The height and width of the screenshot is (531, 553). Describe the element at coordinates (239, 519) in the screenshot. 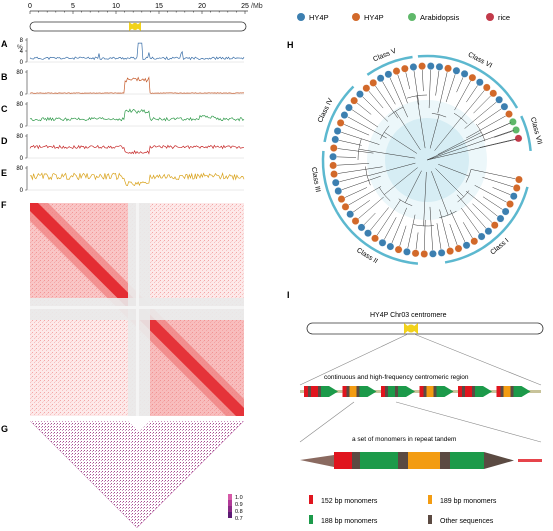

I see `ld-scale-0-7: 0.7` at that location.